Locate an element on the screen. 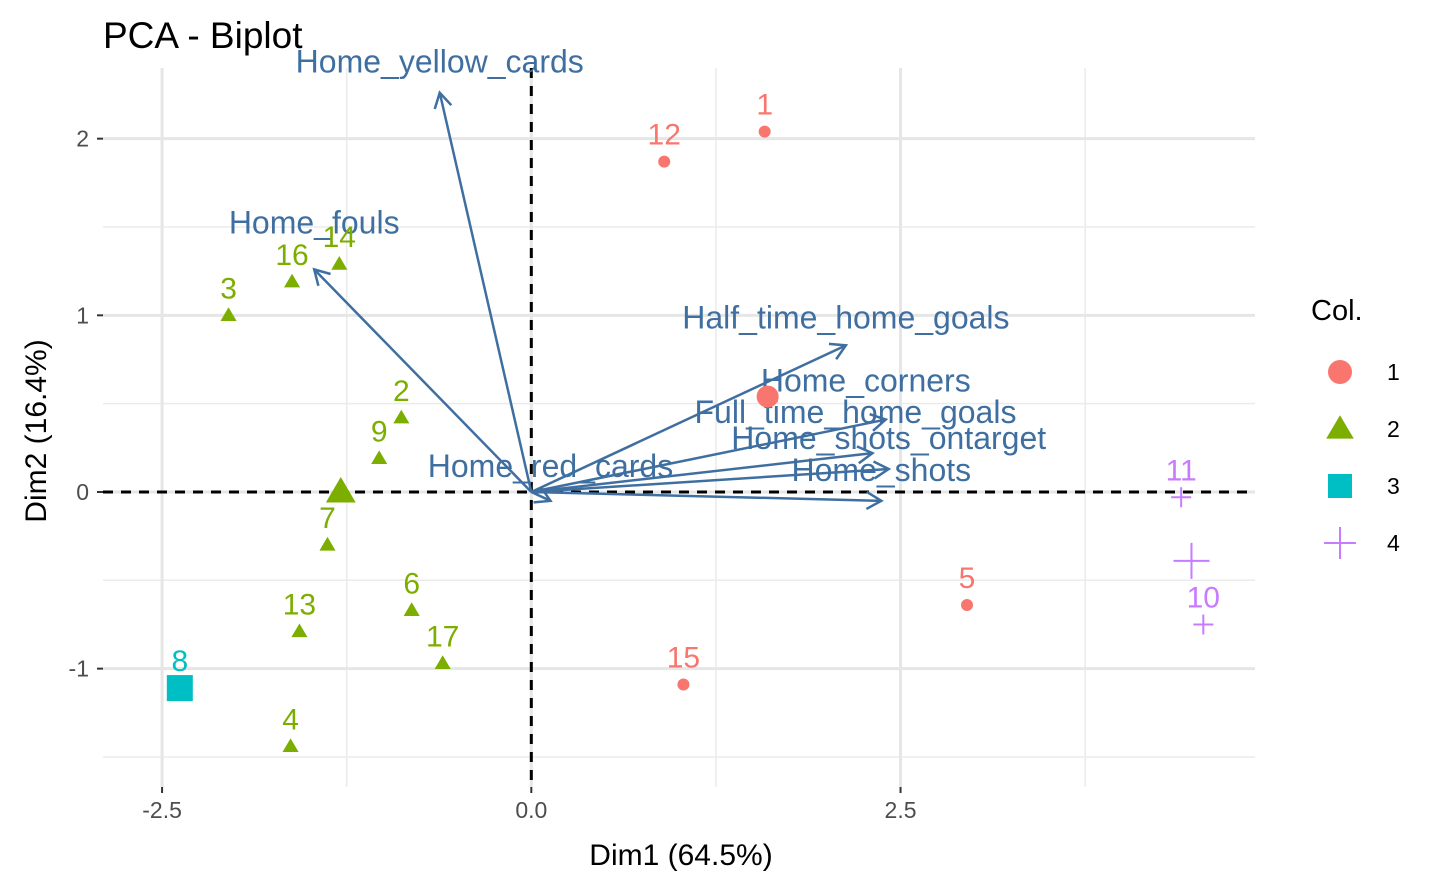 The width and height of the screenshot is (1440, 889). individual-point: 7 is located at coordinates (327, 526).